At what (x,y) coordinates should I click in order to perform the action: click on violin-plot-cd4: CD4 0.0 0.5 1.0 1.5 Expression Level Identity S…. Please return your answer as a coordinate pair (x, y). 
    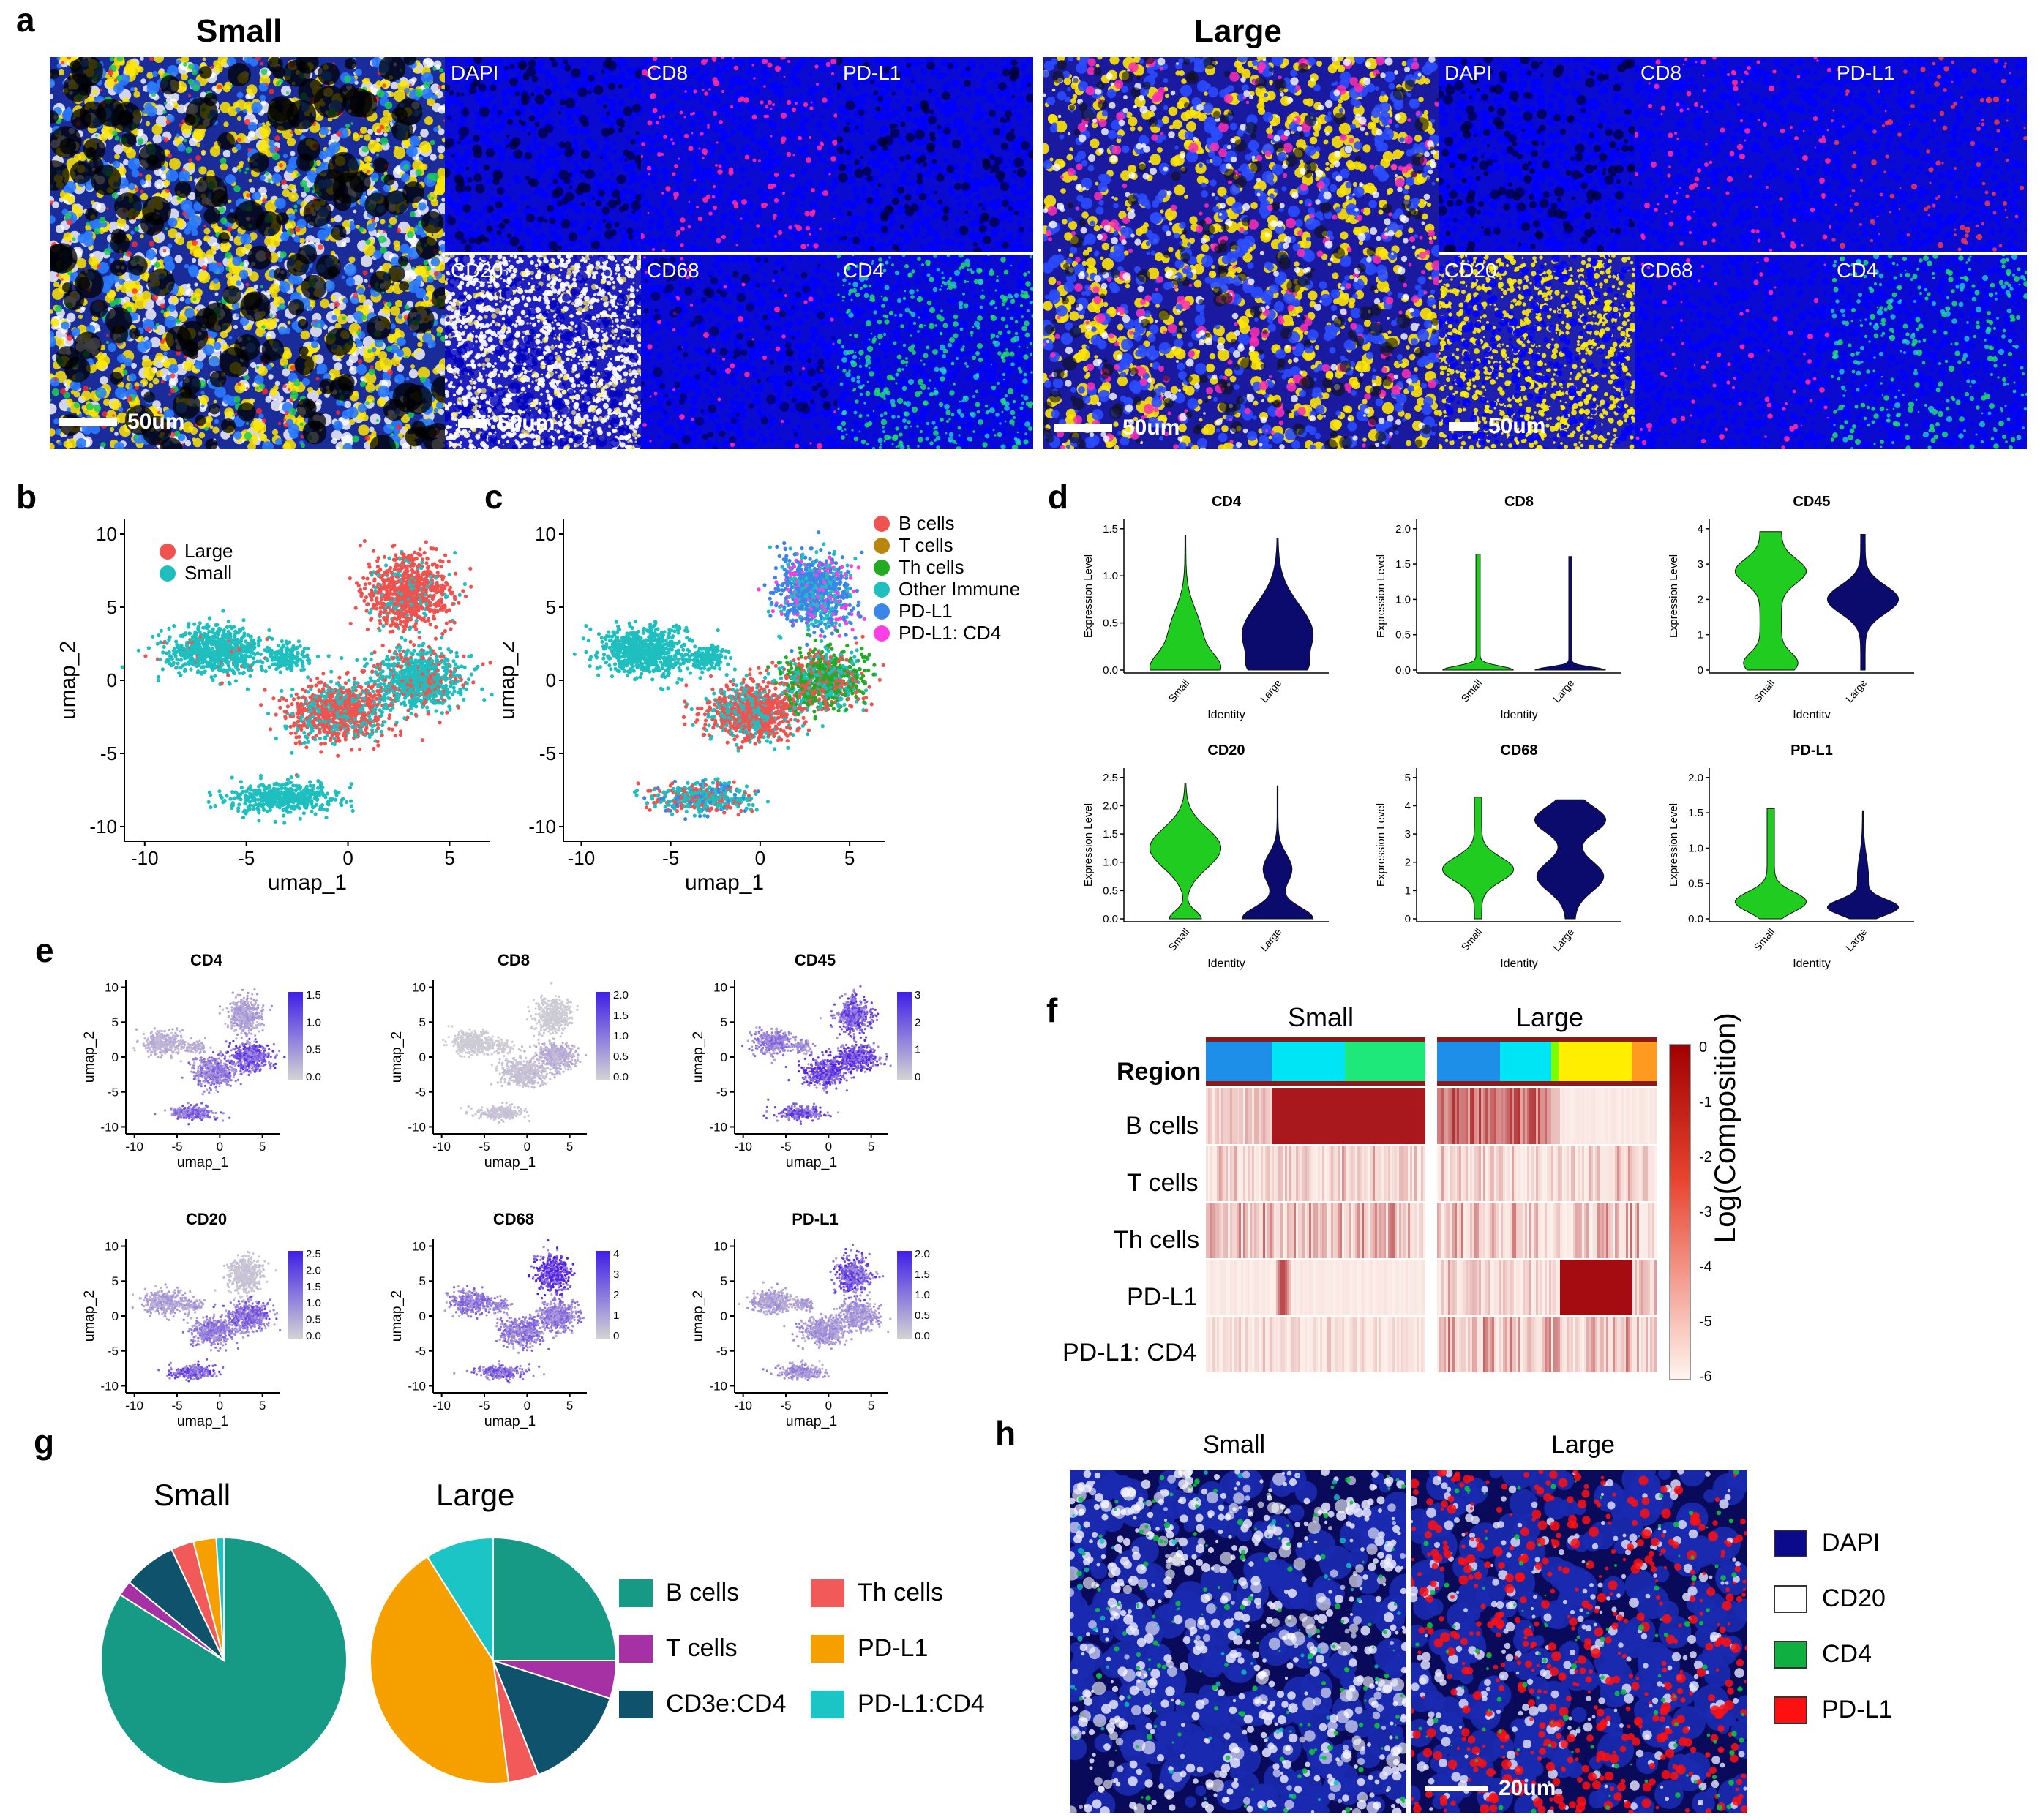
    Looking at the image, I should click on (1205, 608).